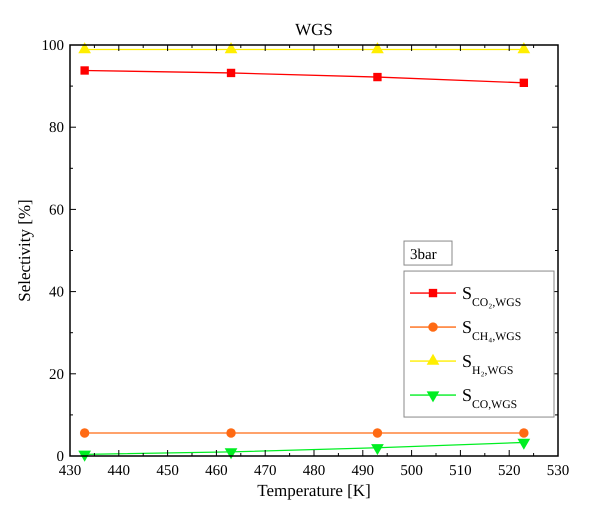 This screenshot has height=506, width=590. What do you see at coordinates (56, 292) in the screenshot?
I see `y-tick-label: 40` at bounding box center [56, 292].